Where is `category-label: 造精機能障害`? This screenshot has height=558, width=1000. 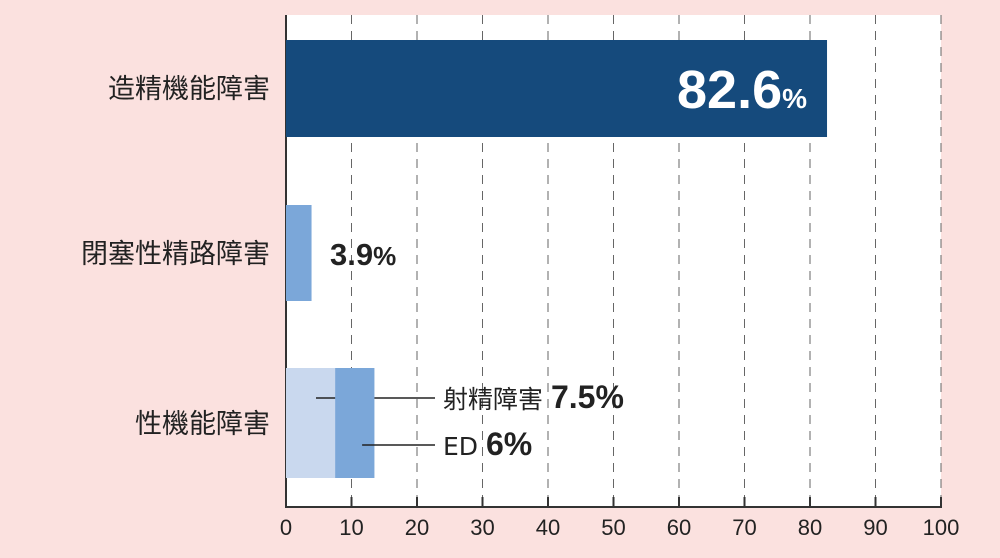
category-label: 造精機能障害 is located at coordinates (189, 89).